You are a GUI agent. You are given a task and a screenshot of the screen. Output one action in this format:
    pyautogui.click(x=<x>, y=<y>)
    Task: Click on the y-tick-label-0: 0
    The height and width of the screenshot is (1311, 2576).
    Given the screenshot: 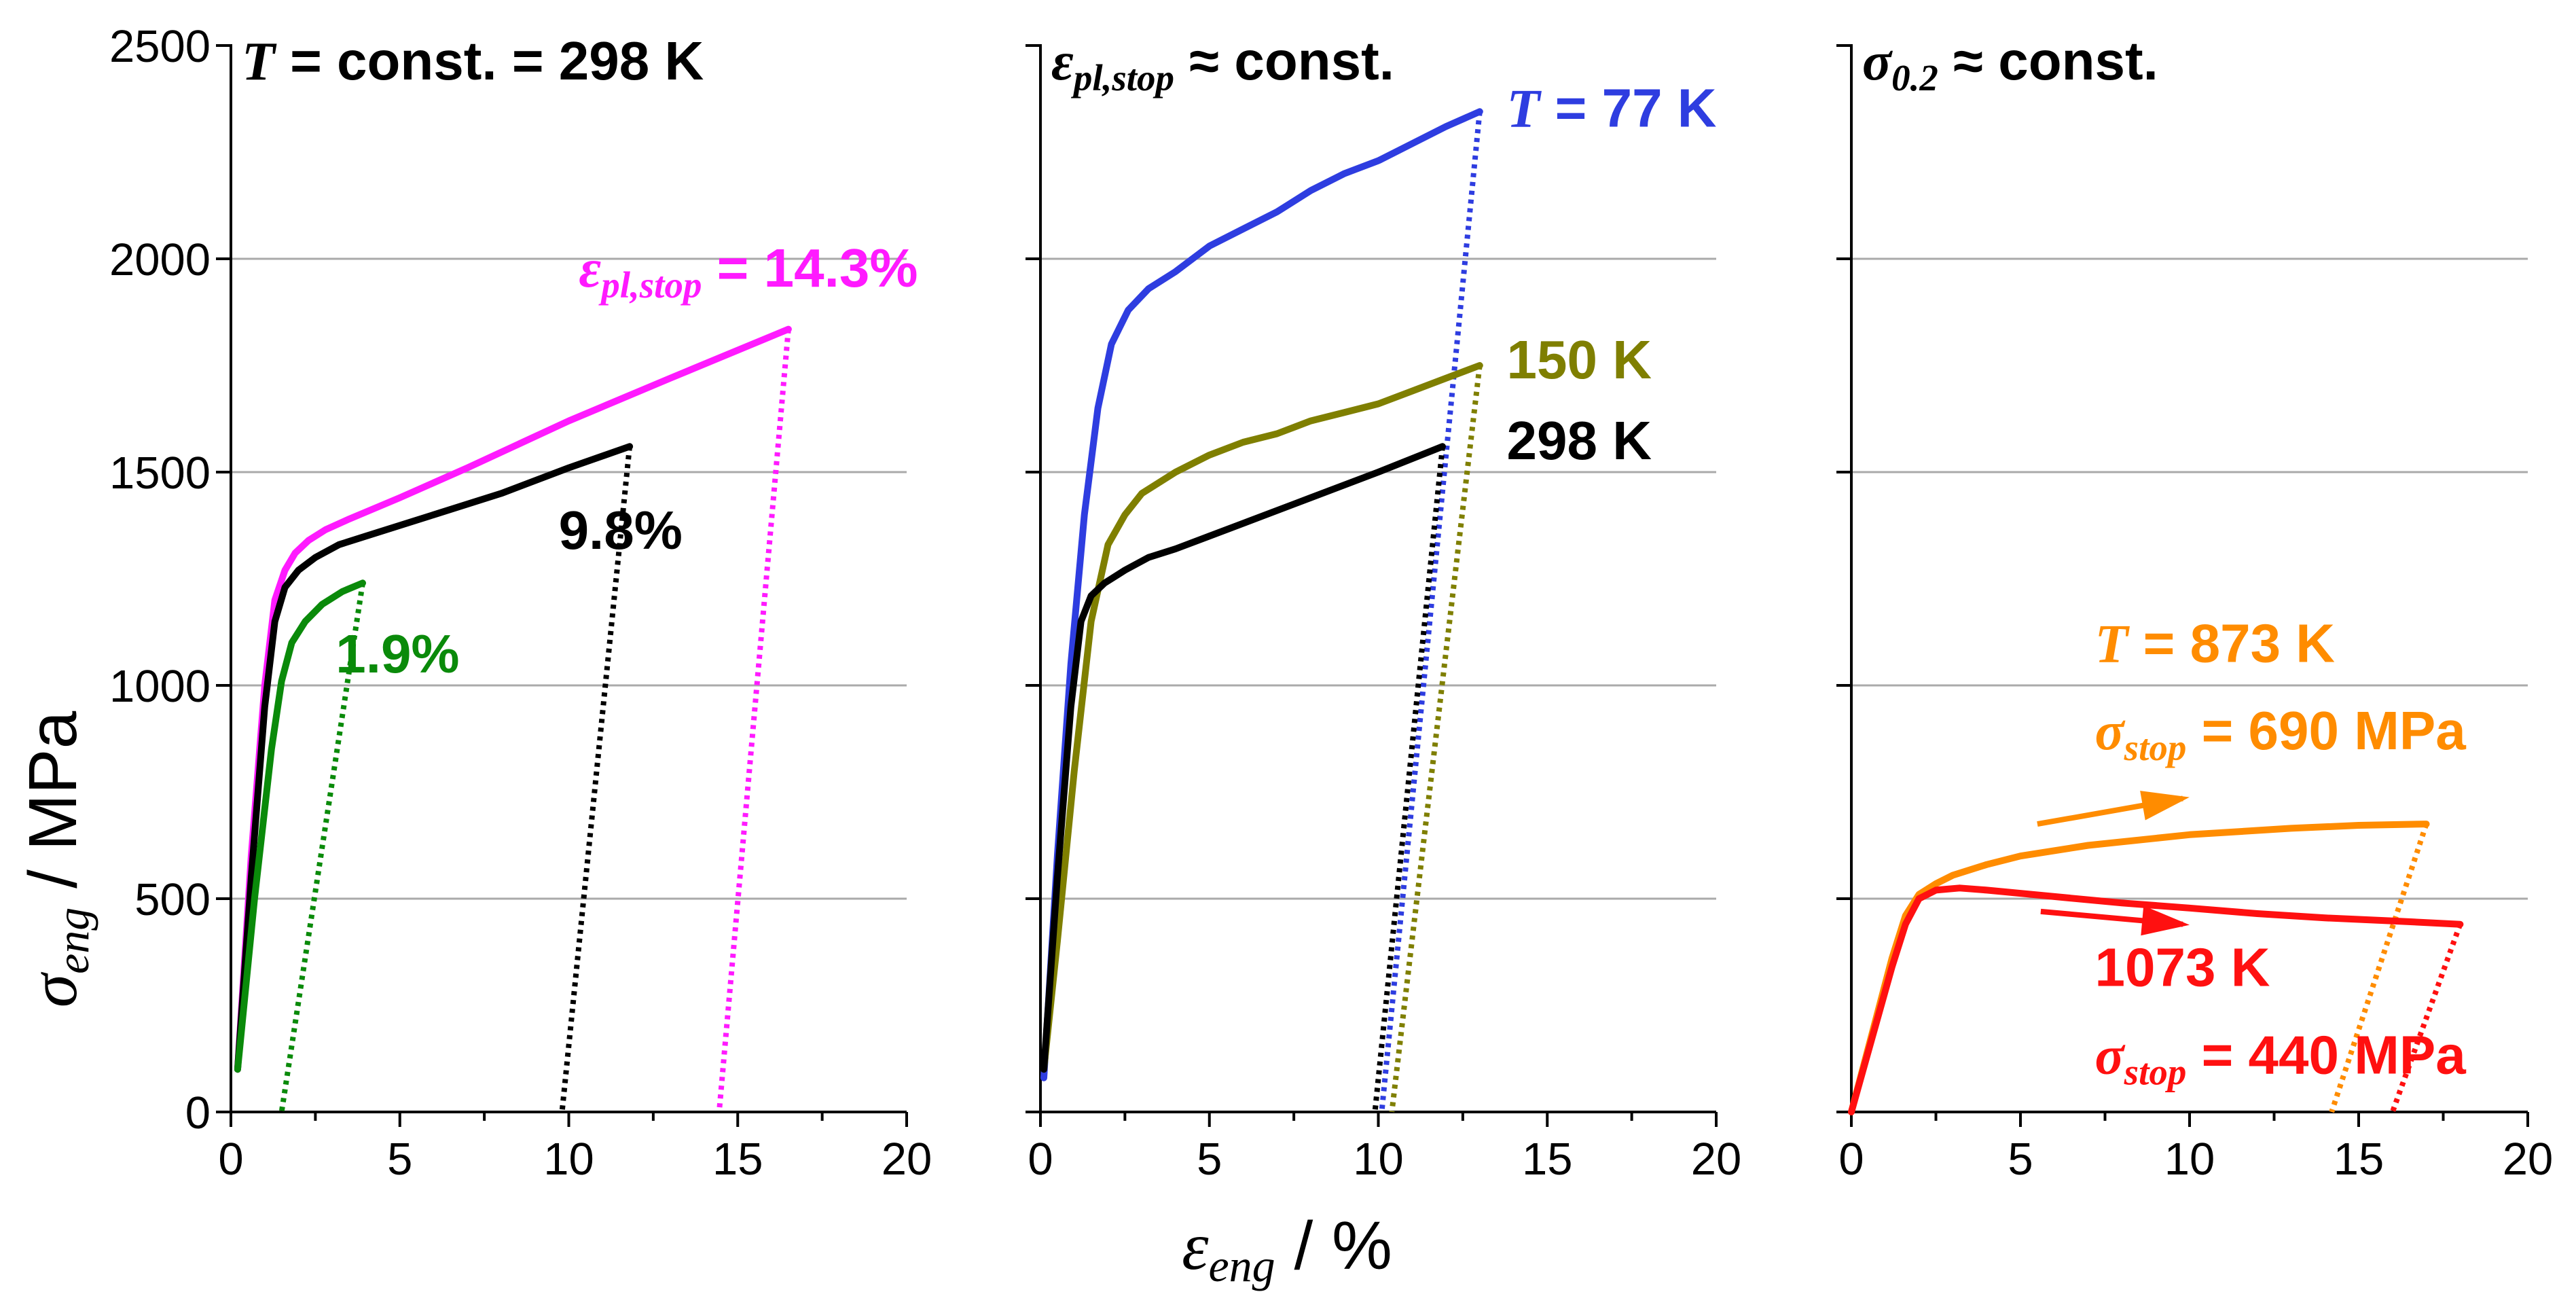 What is the action you would take?
    pyautogui.click(x=198, y=1113)
    